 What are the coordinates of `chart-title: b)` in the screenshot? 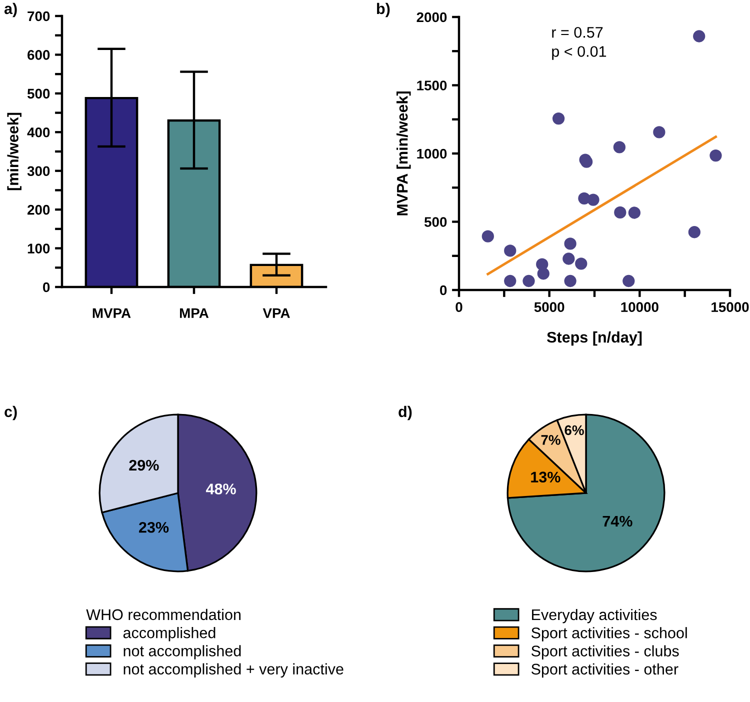 It's located at (383, 10).